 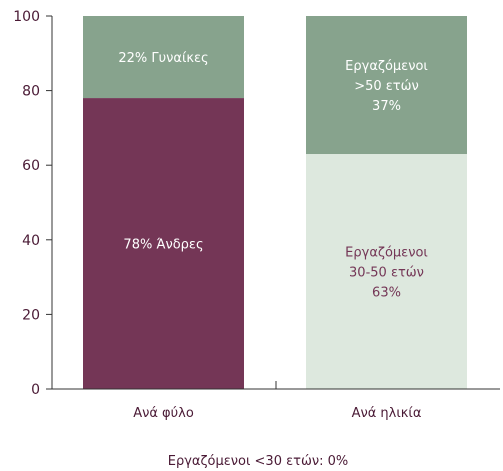 I want to click on y-tick-label: 100, so click(x=26, y=17).